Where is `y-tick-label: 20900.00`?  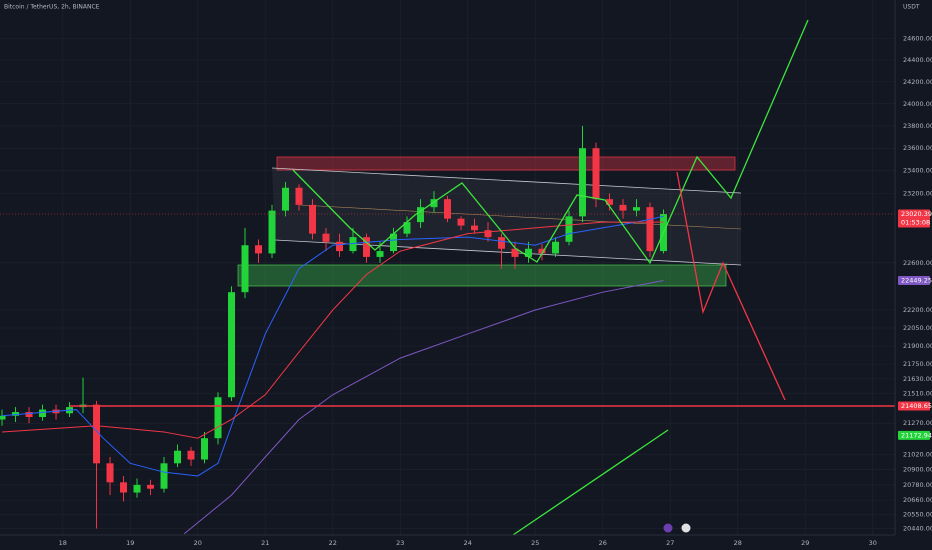
y-tick-label: 20900.00 is located at coordinates (917, 470).